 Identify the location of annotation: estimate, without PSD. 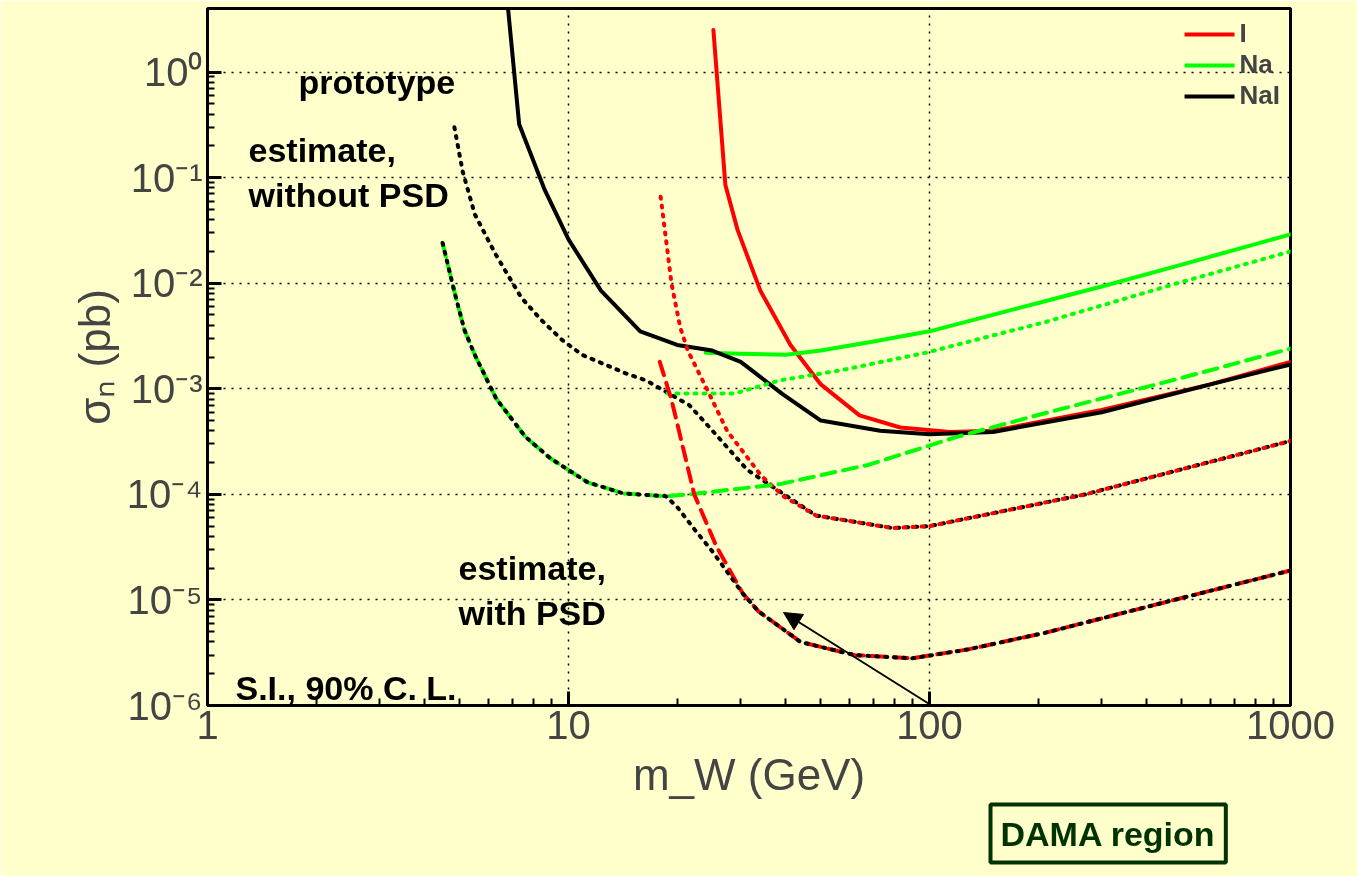
(348, 172).